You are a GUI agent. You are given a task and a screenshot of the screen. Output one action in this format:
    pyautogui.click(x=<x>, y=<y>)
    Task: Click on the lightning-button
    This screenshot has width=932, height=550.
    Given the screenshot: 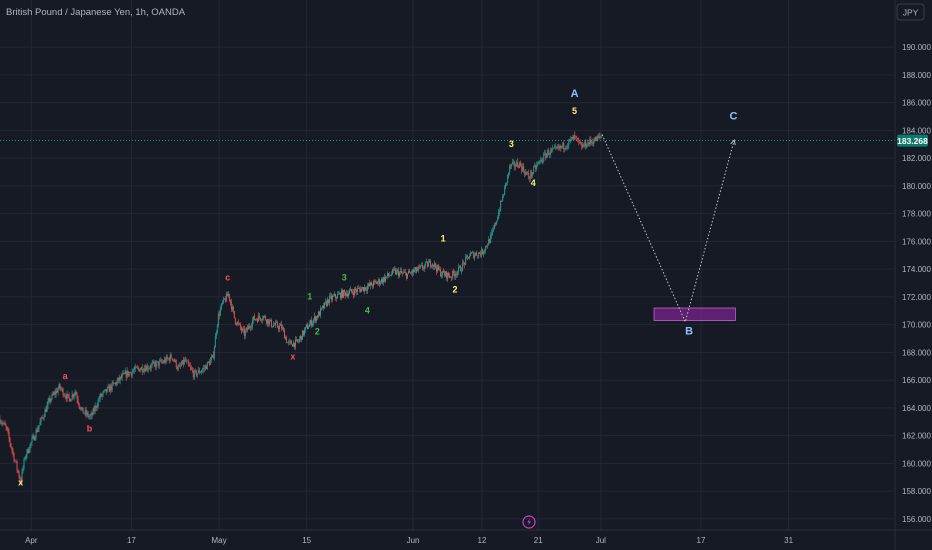 What is the action you would take?
    pyautogui.click(x=529, y=522)
    